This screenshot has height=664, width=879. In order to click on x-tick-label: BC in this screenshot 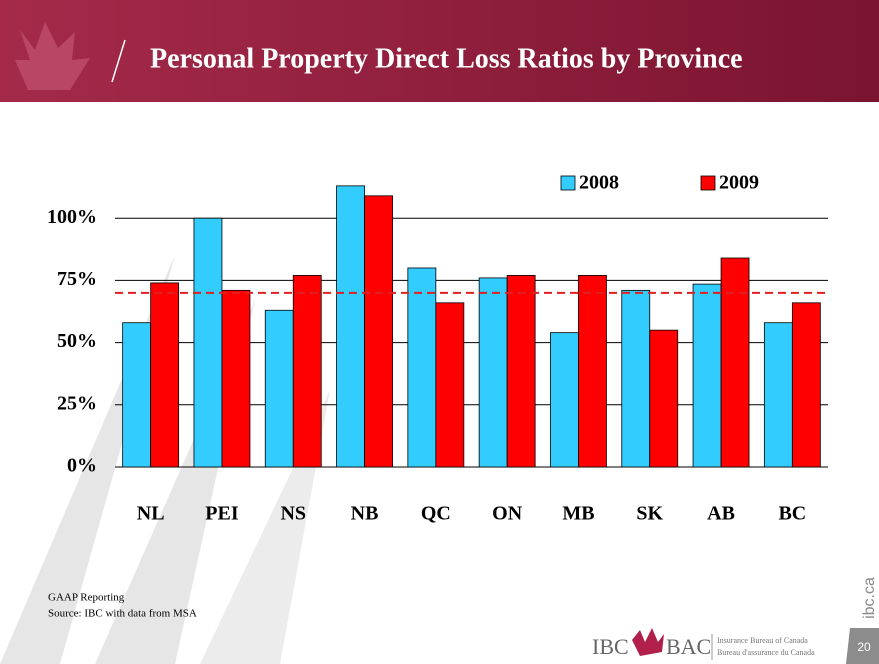, I will do `click(792, 514)`.